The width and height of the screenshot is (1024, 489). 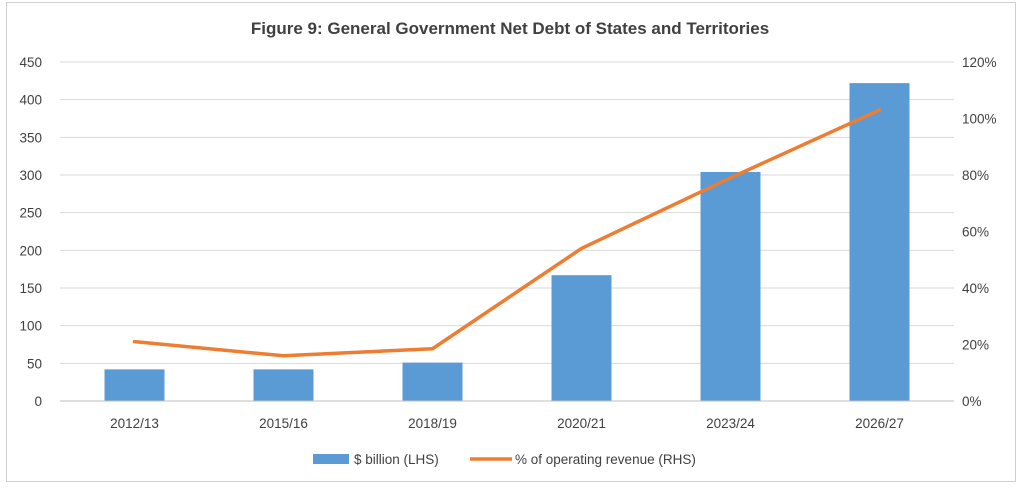 I want to click on legend-label-line: % of operating revenue (RHS), so click(x=605, y=459).